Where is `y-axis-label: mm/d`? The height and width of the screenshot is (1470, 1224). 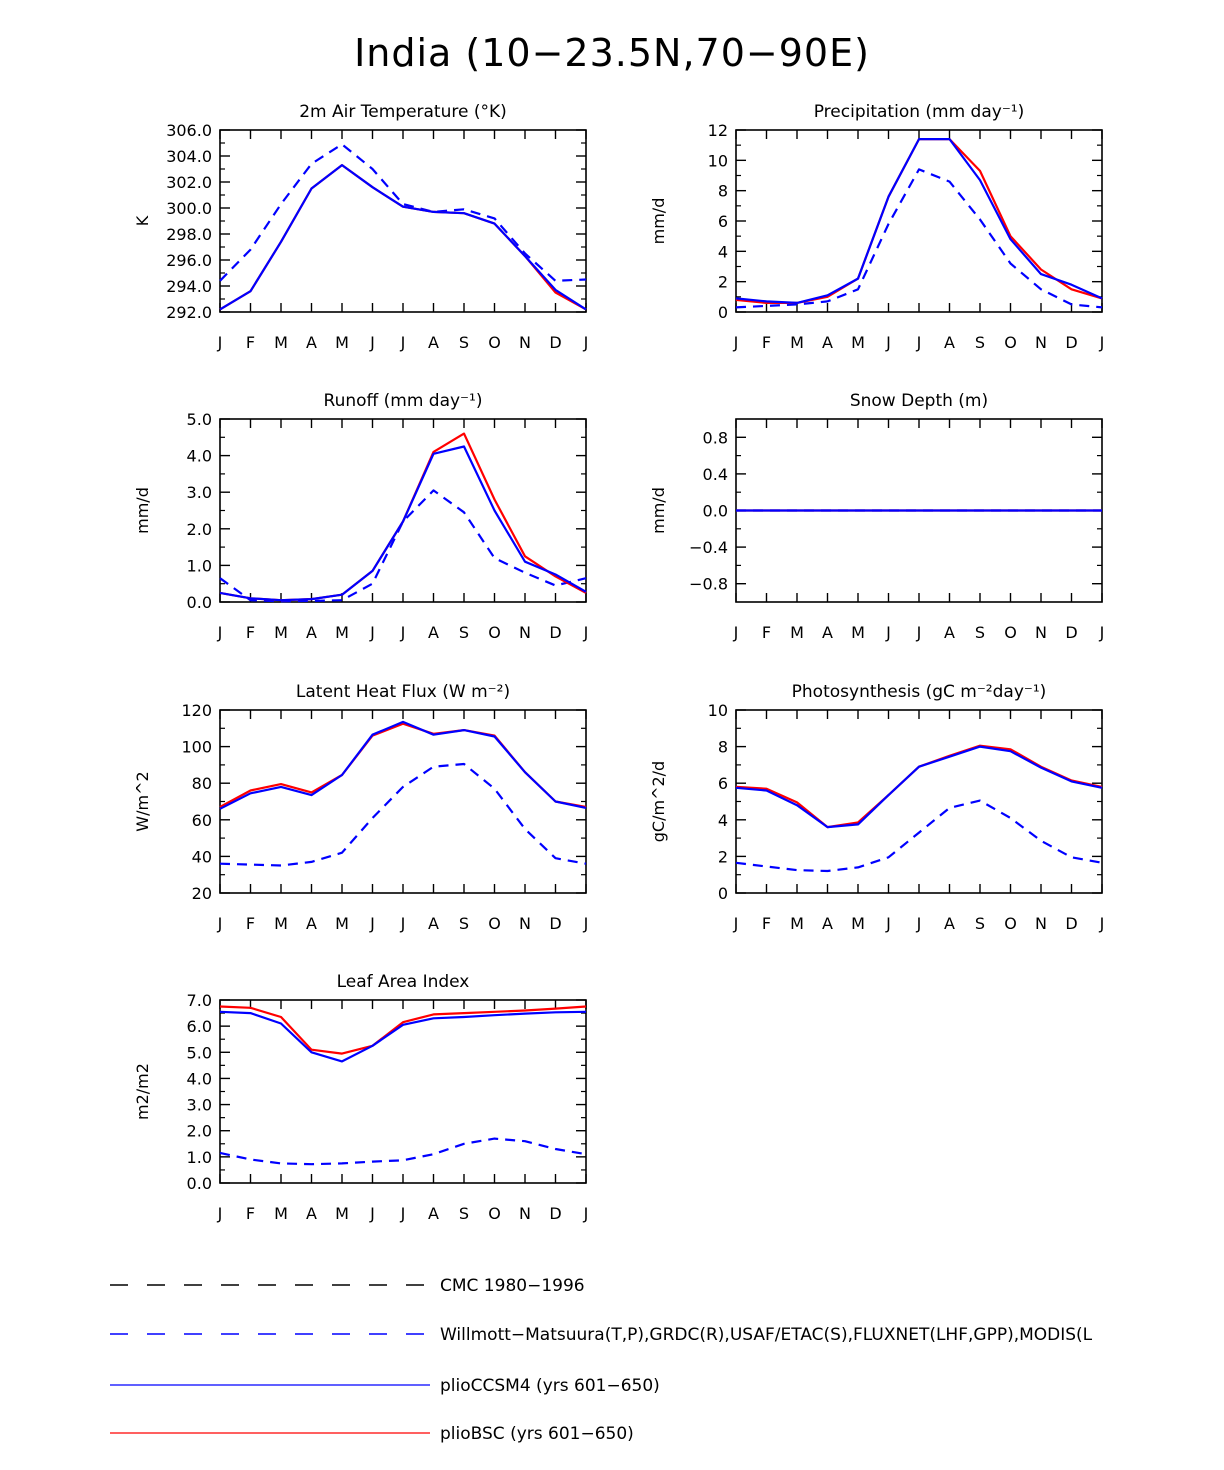
y-axis-label: mm/d is located at coordinates (658, 221).